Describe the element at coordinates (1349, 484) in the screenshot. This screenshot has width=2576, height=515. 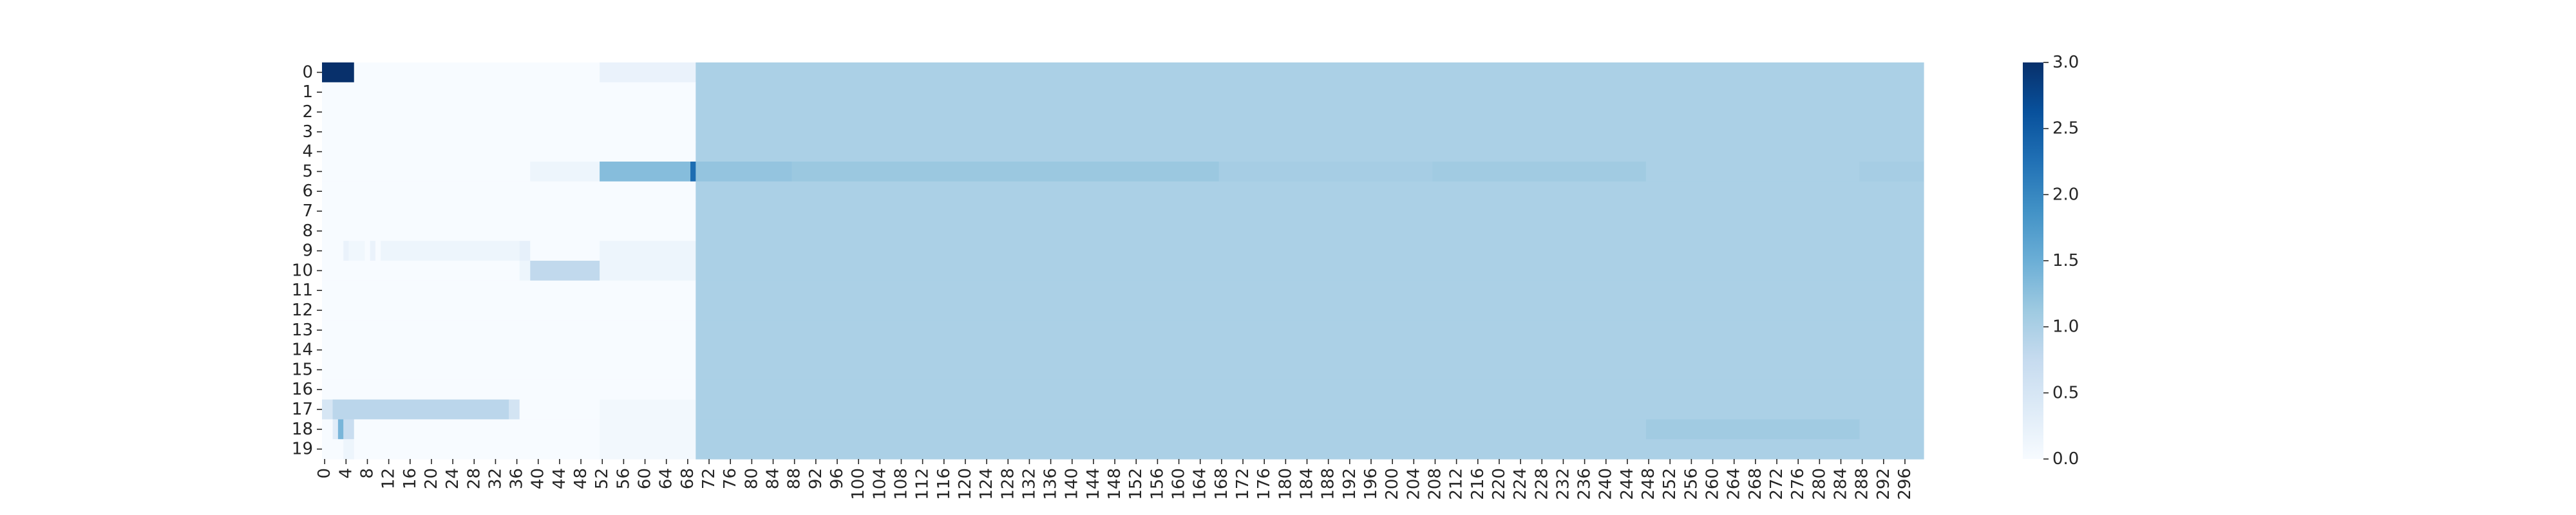
I see `x-tick-label: 192` at that location.